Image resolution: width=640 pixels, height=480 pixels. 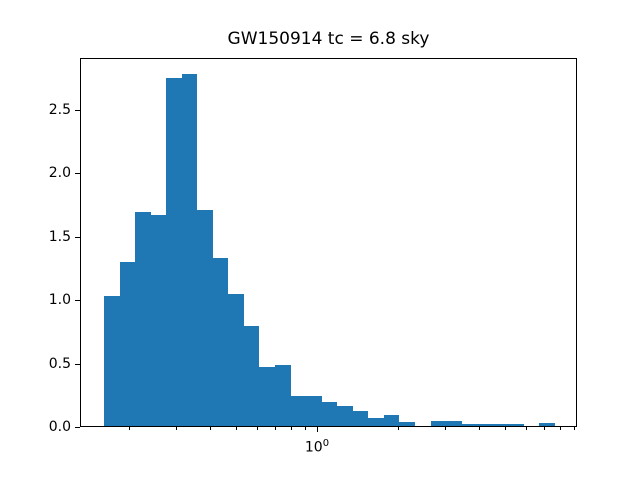 I want to click on y-tick-label: 2.5, so click(x=59, y=109).